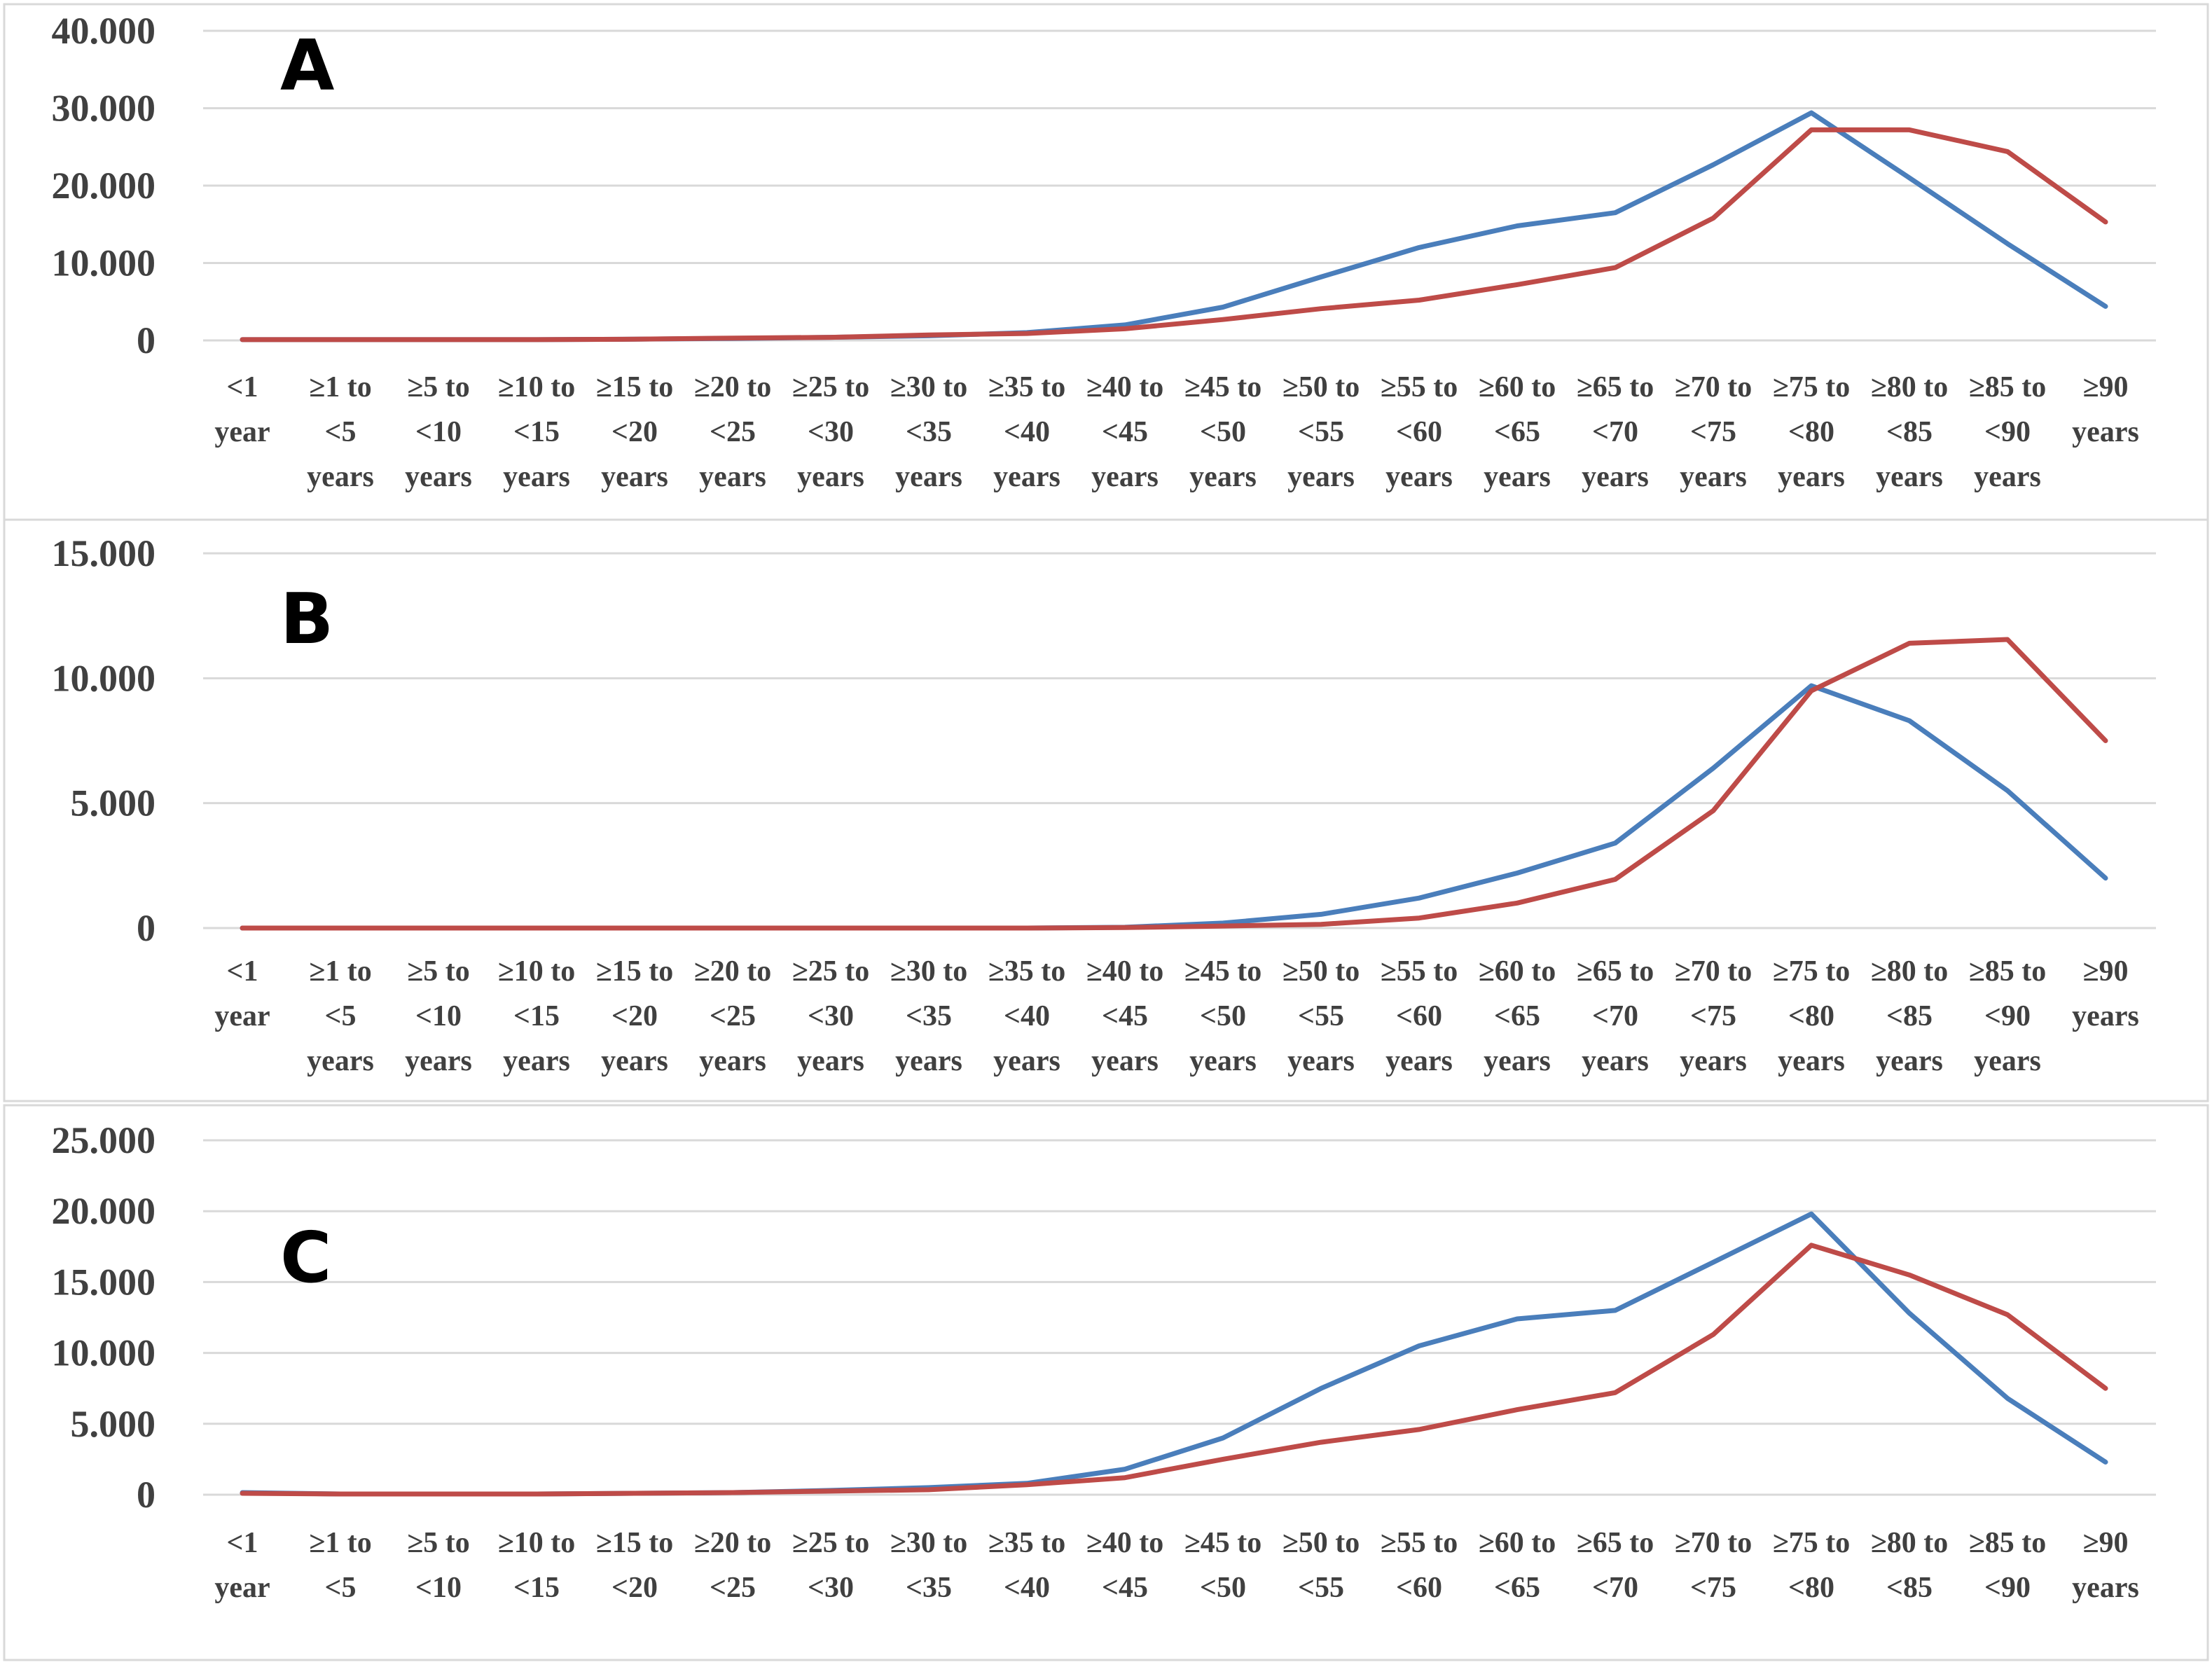 The height and width of the screenshot is (1667, 2212). I want to click on x-tick-label: ≥50 to <55 years, so click(1321, 1016).